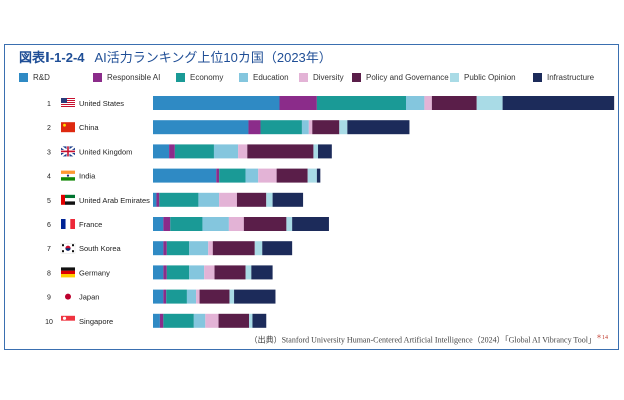  What do you see at coordinates (49, 298) in the screenshot?
I see `rank-label: 9` at bounding box center [49, 298].